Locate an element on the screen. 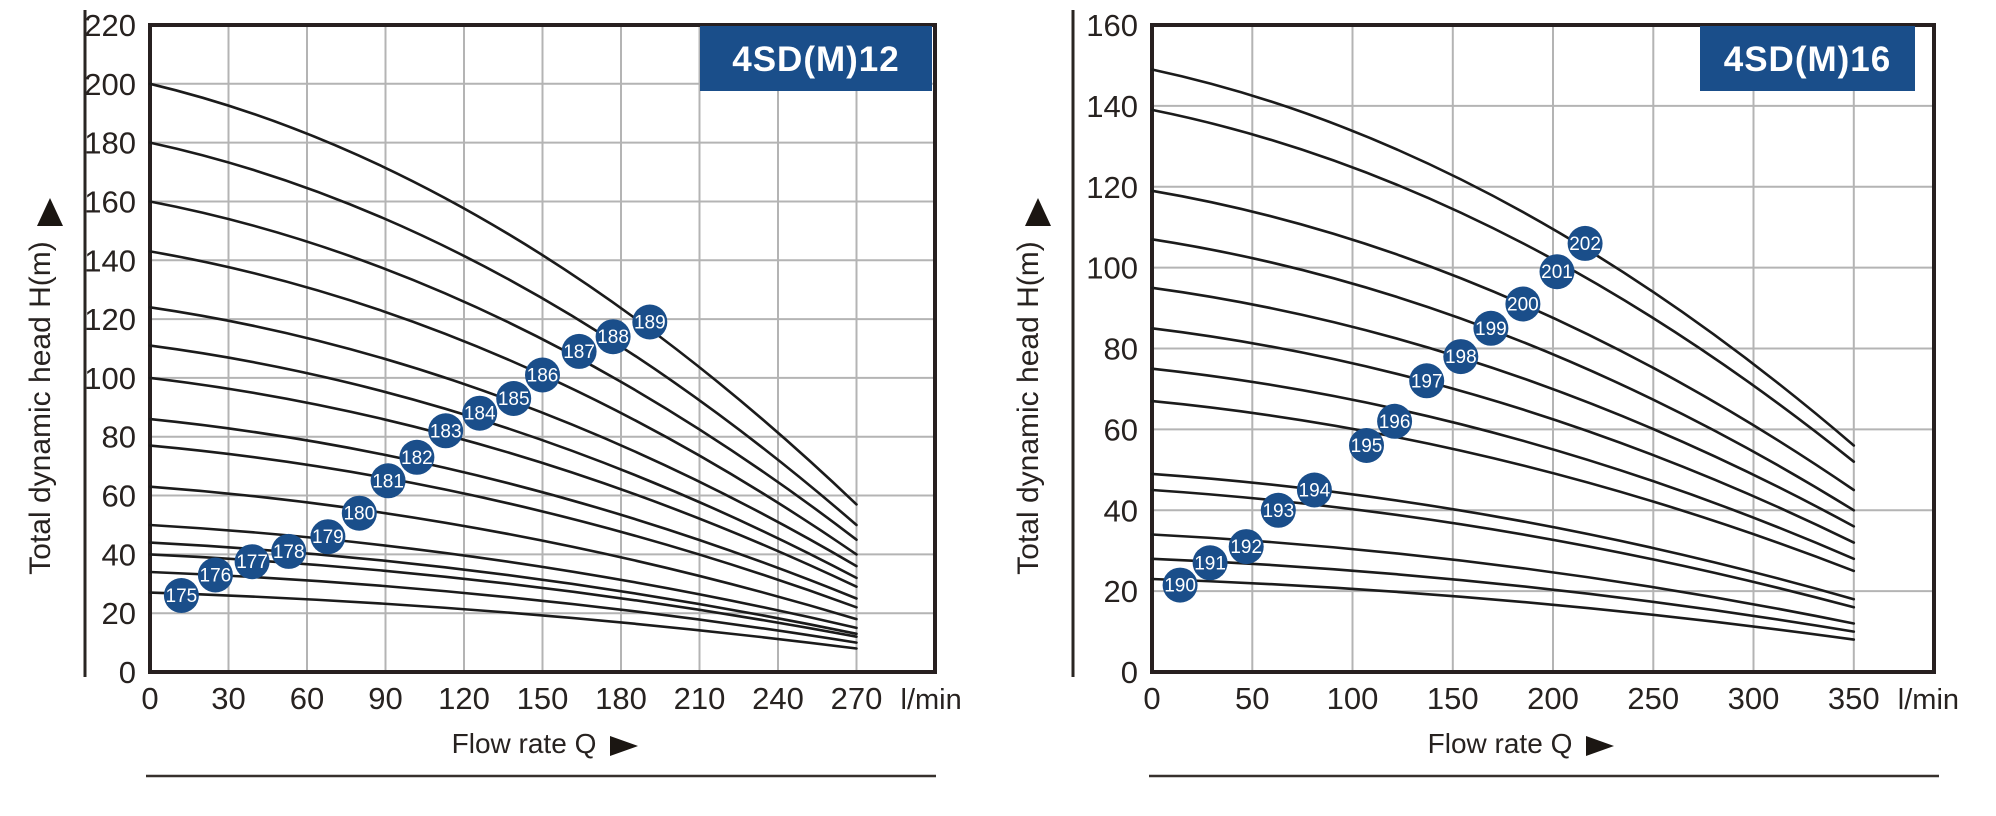 This screenshot has height=816, width=1996. duty-point-marker: 185 is located at coordinates (514, 398).